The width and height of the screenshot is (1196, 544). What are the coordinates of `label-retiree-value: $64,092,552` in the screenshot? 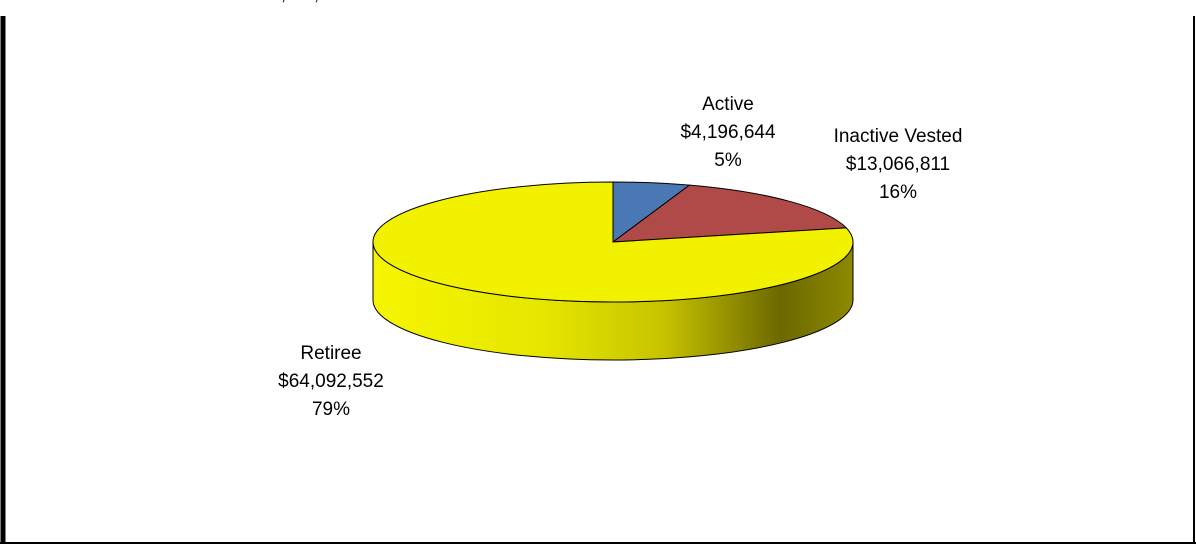 It's located at (331, 381).